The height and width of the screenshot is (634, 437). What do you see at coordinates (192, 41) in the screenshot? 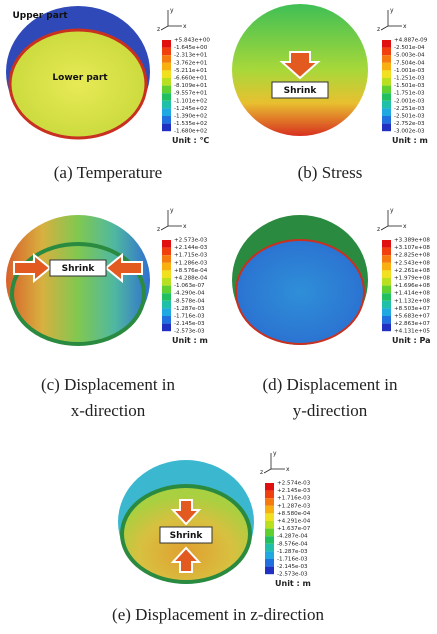
I see `legend-label: +5.843e+00` at bounding box center [192, 41].